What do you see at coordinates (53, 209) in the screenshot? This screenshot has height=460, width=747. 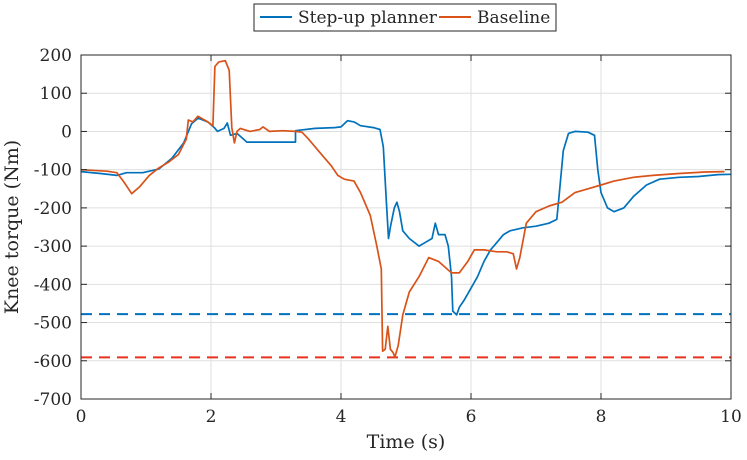 I see `y-tick-label: -200` at bounding box center [53, 209].